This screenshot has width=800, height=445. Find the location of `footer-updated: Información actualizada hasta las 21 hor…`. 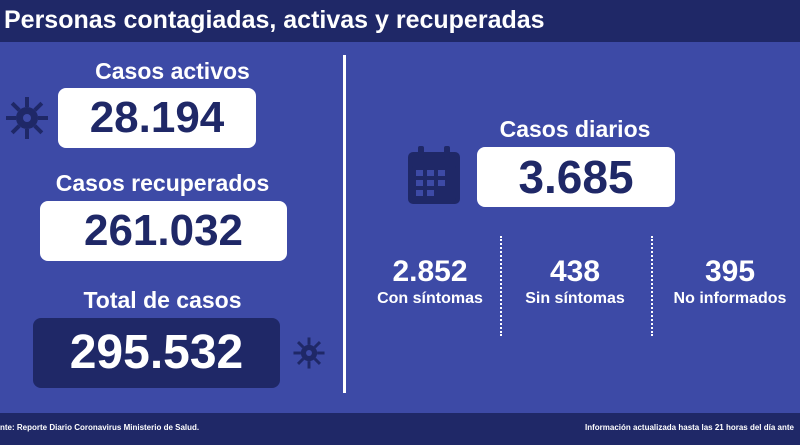

footer-updated: Información actualizada hasta las 21 hor… is located at coordinates (689, 427).